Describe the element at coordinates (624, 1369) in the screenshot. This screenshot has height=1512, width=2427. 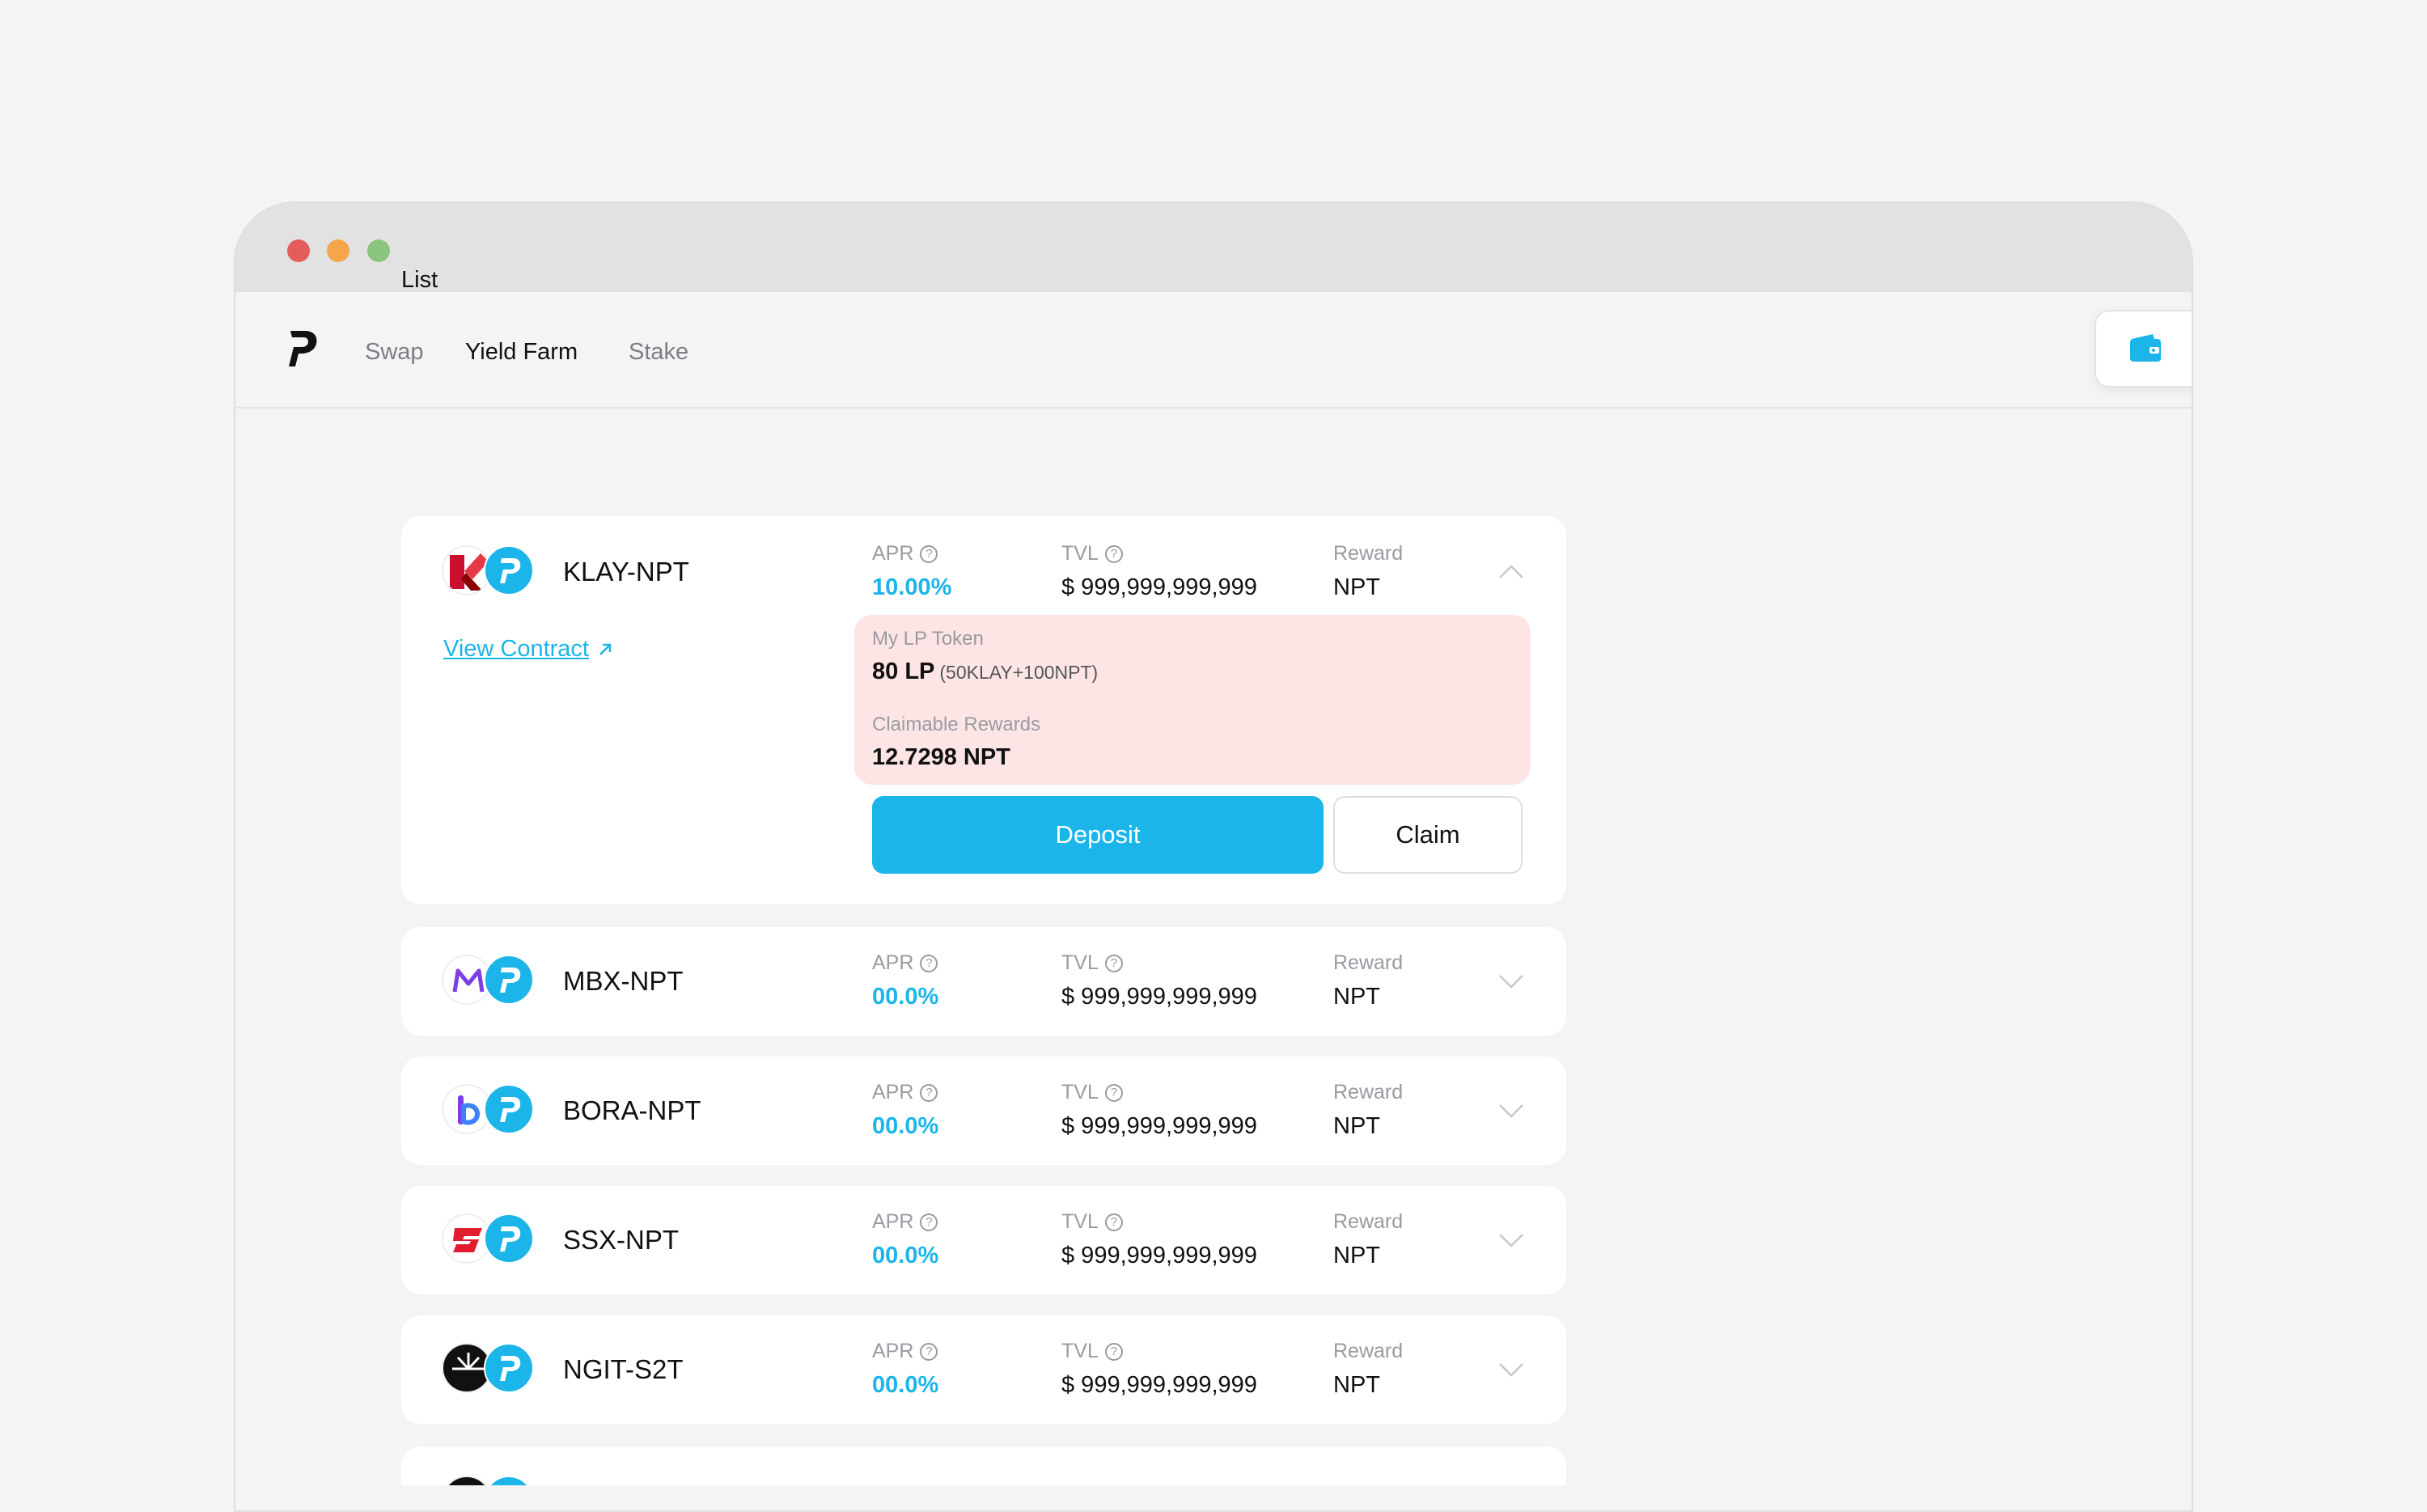
I see `pair-name: NGIT-S2T` at that location.